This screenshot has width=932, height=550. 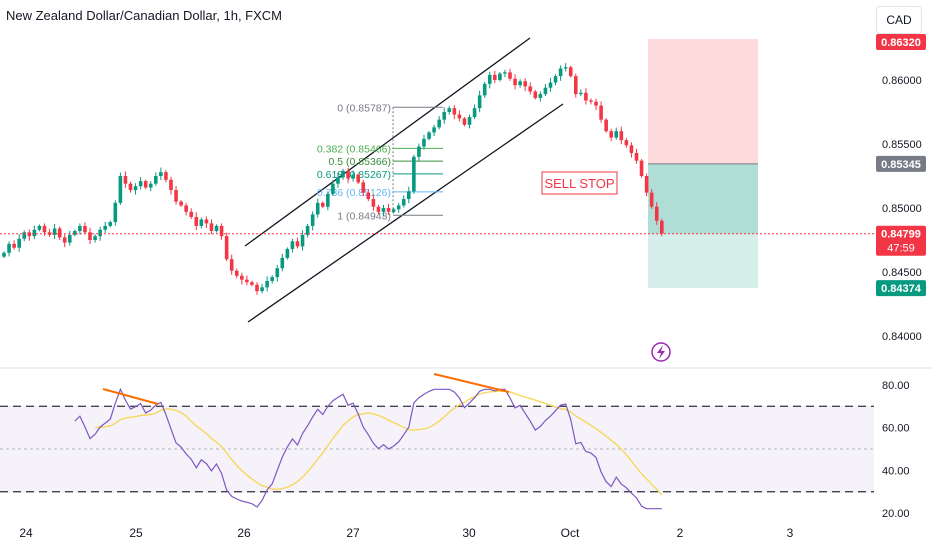 I want to click on rsi-tick: 80.00, so click(x=896, y=386).